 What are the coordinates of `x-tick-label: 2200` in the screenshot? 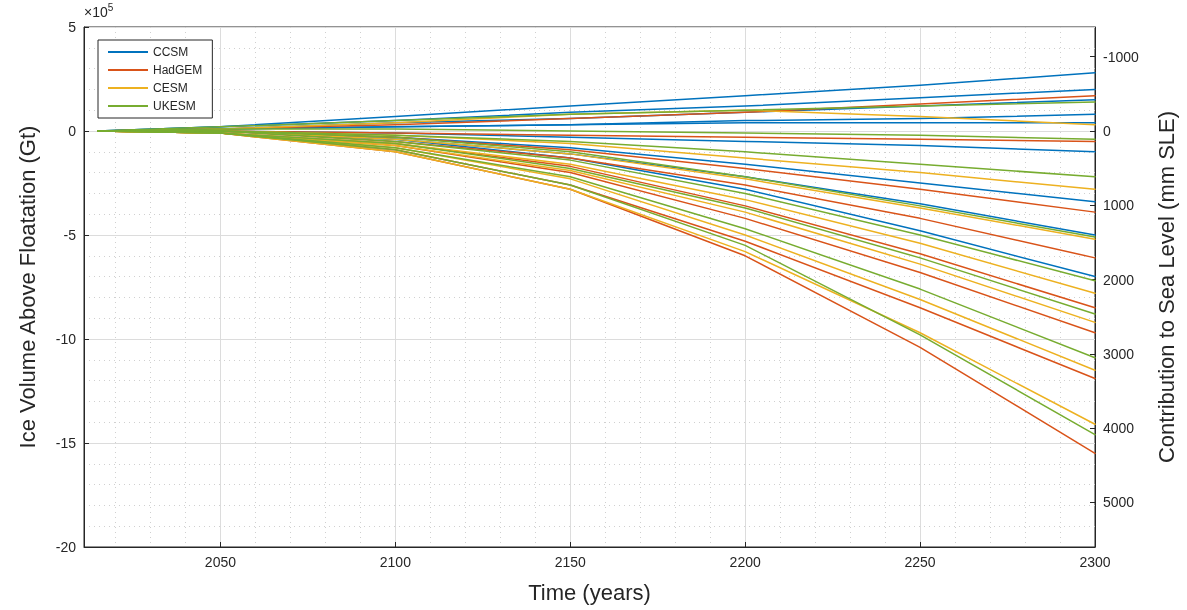 It's located at (745, 562).